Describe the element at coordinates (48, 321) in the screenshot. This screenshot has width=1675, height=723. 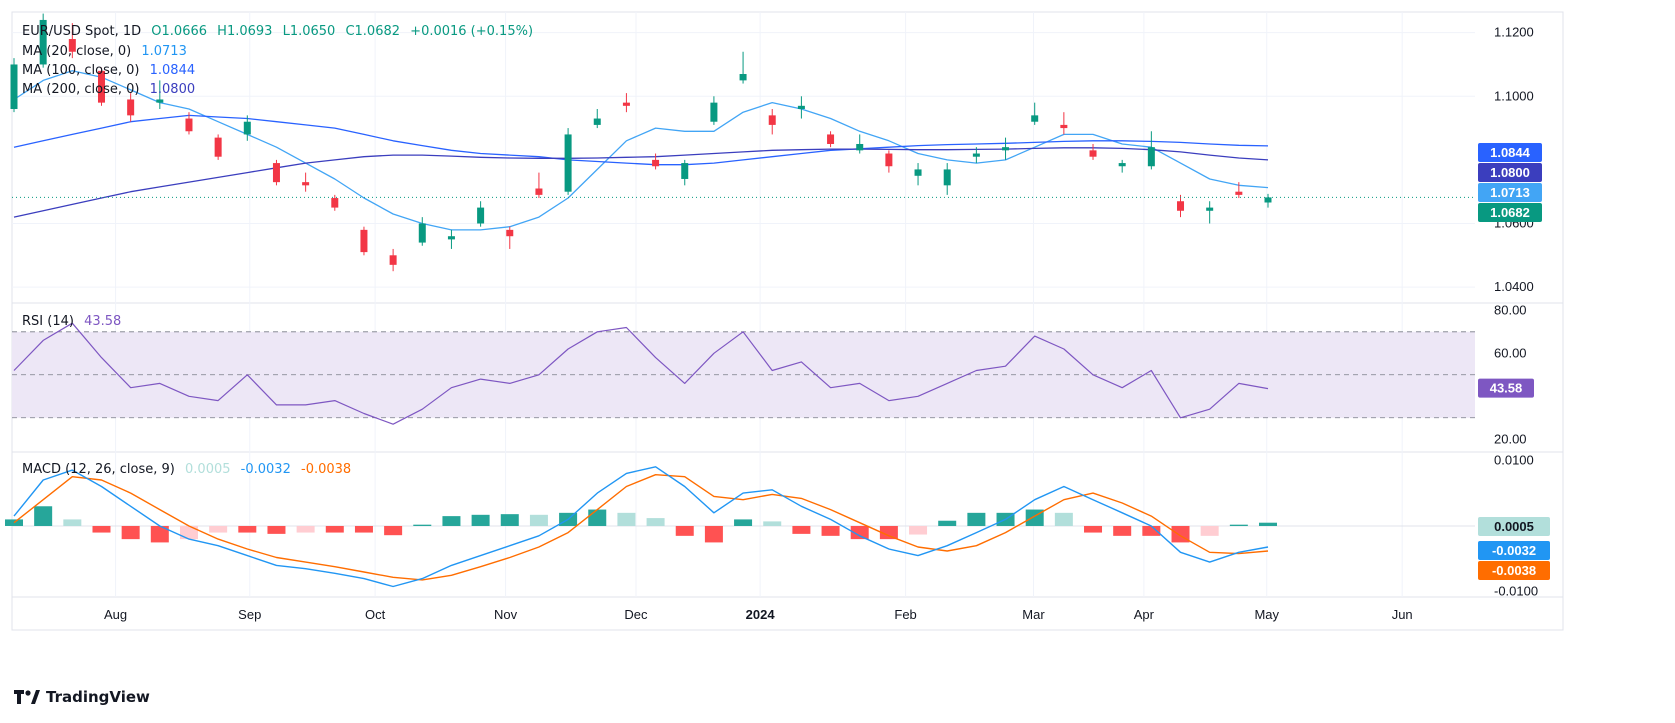
I see `rsi-label: RSI (14)` at that location.